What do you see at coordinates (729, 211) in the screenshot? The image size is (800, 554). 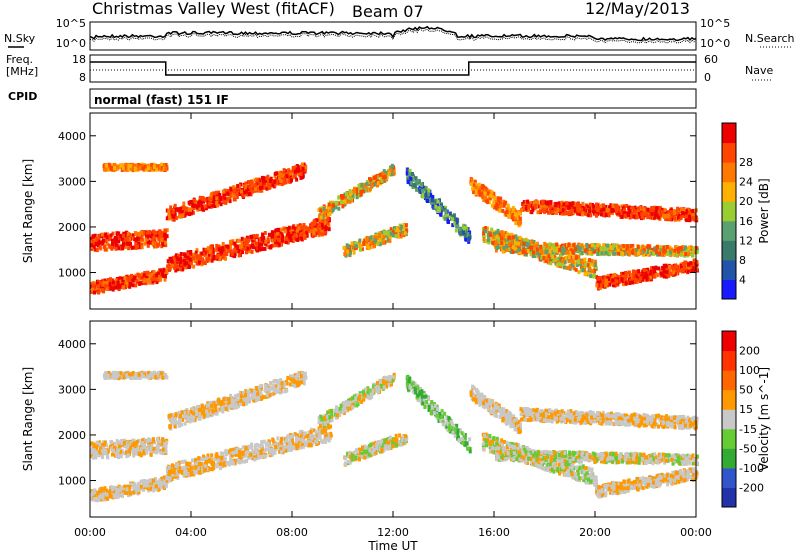 I see `colorbar-frame` at bounding box center [729, 211].